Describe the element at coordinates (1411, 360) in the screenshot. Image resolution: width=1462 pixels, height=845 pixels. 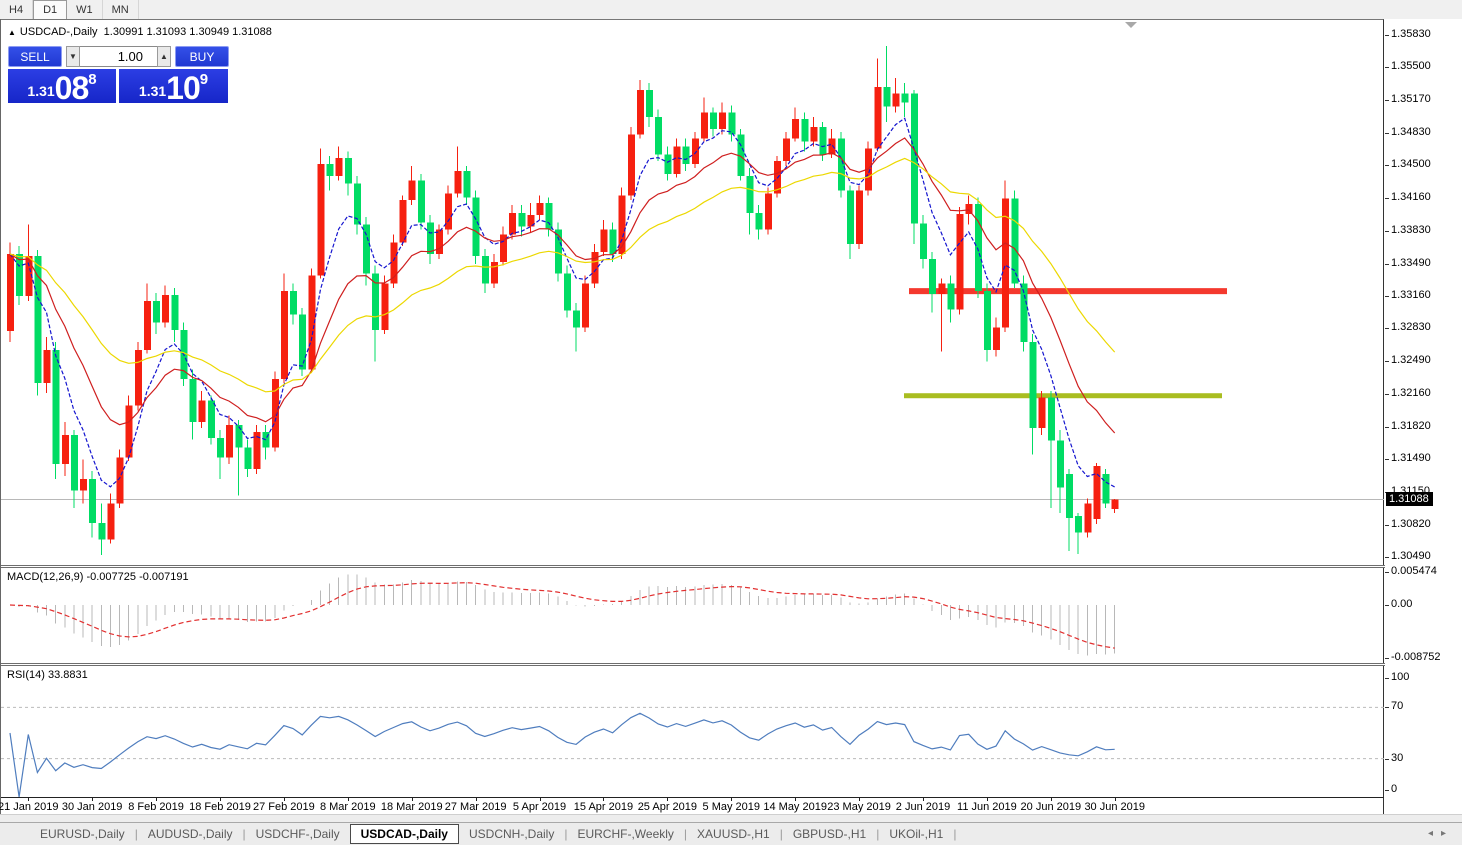
I see `price-axis-label: 1.32490` at that location.